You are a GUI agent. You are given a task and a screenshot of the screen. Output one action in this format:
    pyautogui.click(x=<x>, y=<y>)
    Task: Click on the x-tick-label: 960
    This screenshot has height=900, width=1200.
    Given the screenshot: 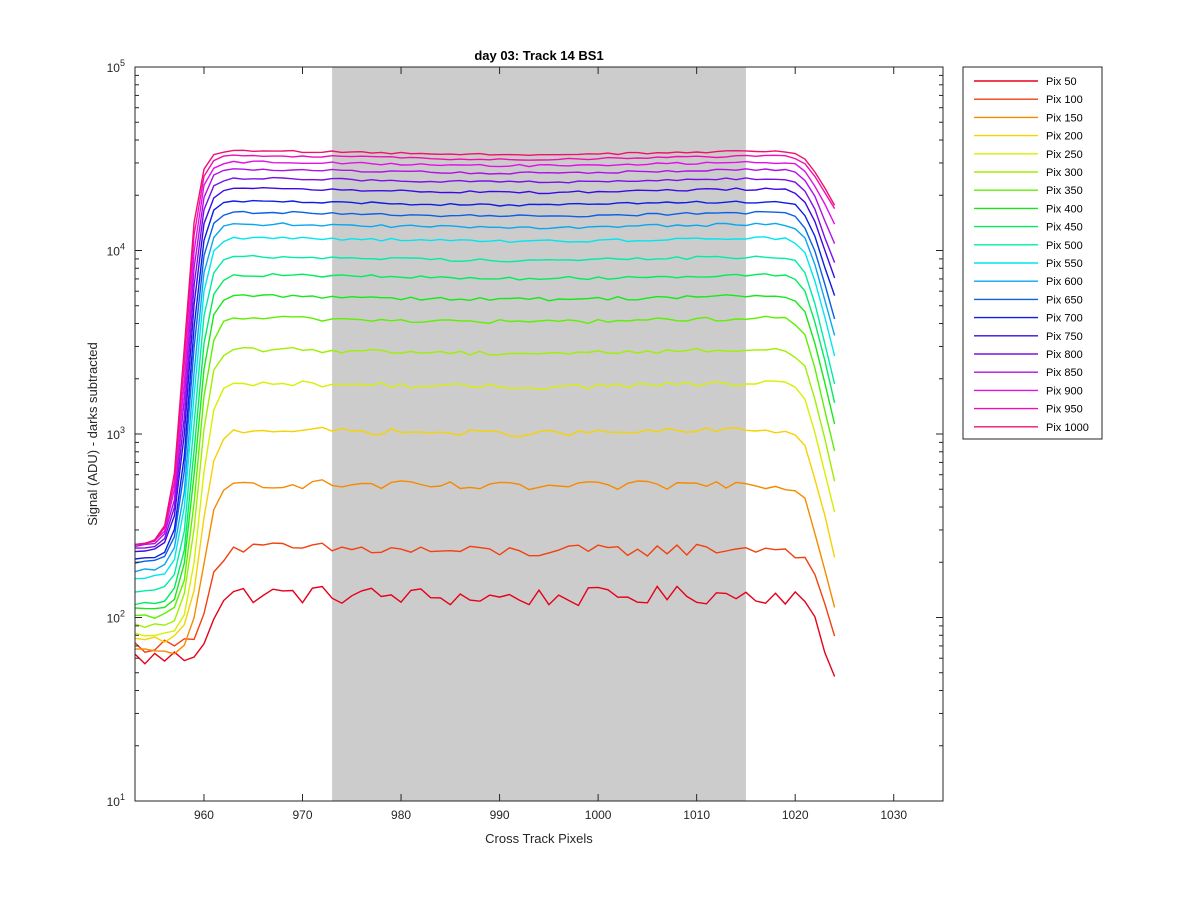 What is the action you would take?
    pyautogui.click(x=204, y=815)
    